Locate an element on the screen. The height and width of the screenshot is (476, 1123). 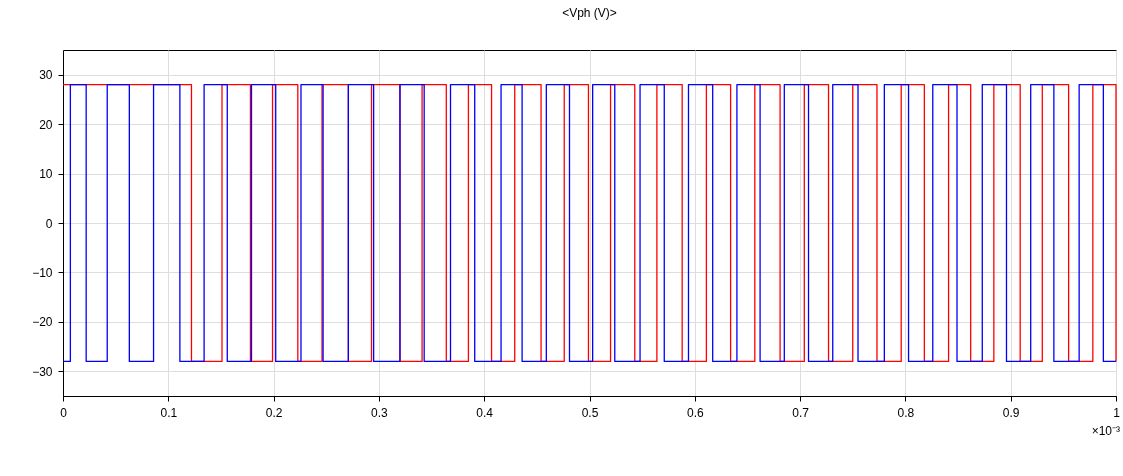
x-tick-label: 1 is located at coordinates (1117, 412).